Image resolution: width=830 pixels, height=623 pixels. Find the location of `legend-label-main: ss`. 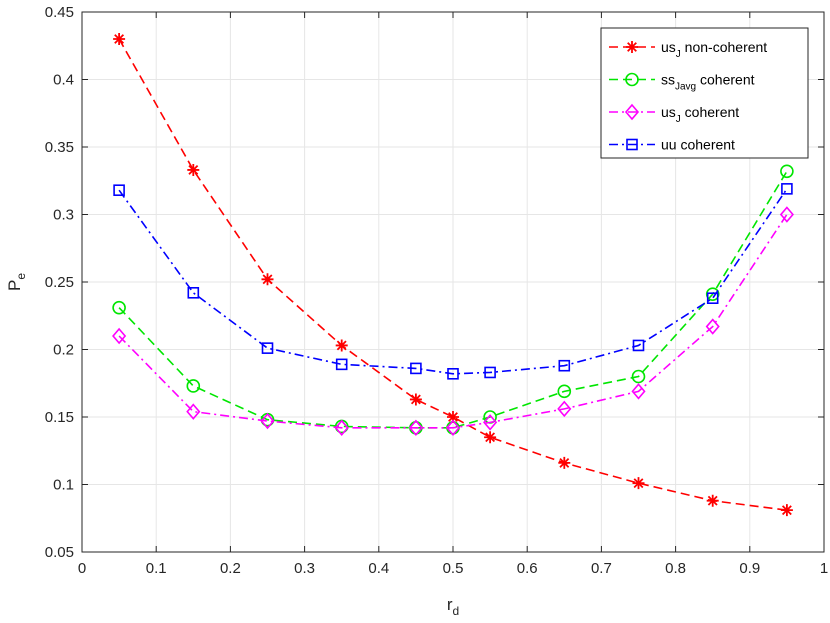

legend-label-main: ss is located at coordinates (668, 80).